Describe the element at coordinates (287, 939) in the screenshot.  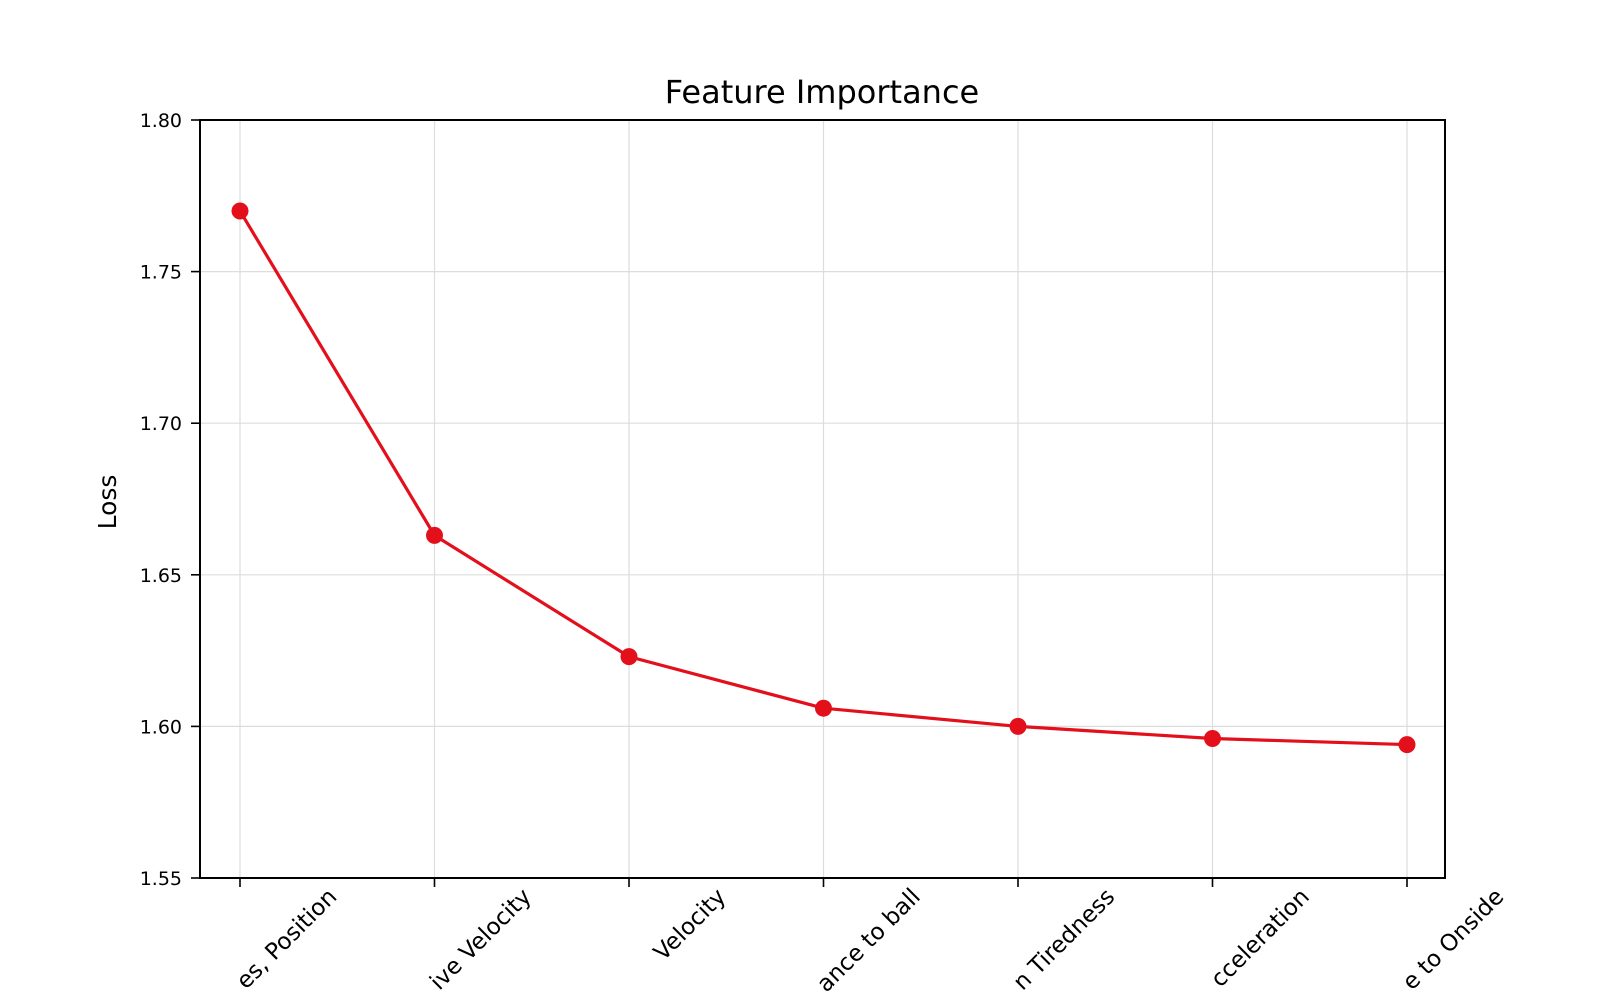
I see `x-tick-label: es, Position` at that location.